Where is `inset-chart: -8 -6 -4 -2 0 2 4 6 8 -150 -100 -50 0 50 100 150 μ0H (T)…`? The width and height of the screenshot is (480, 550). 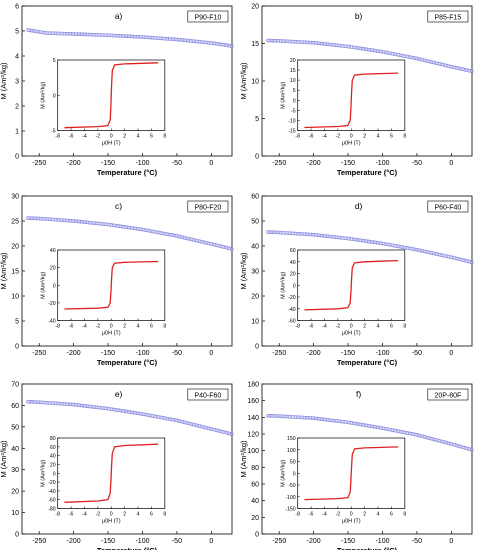
inset-chart: -8 -6 -4 -2 0 2 4 6 8 -150 -100 -50 0 50 100 150 μ0H (T)… is located at coordinates (344, 480).